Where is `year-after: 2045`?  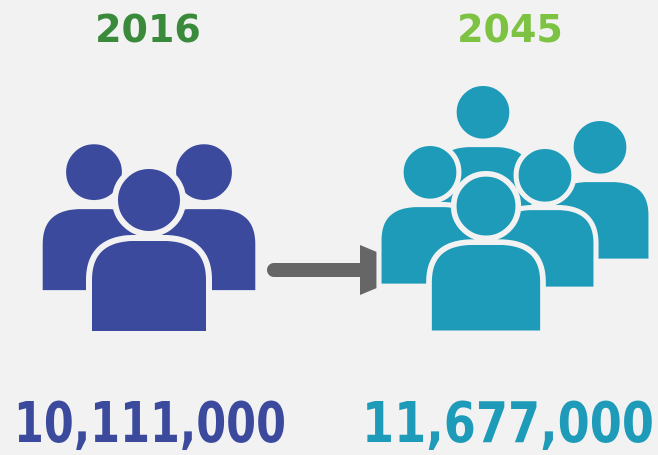
year-after: 2045 is located at coordinates (510, 29).